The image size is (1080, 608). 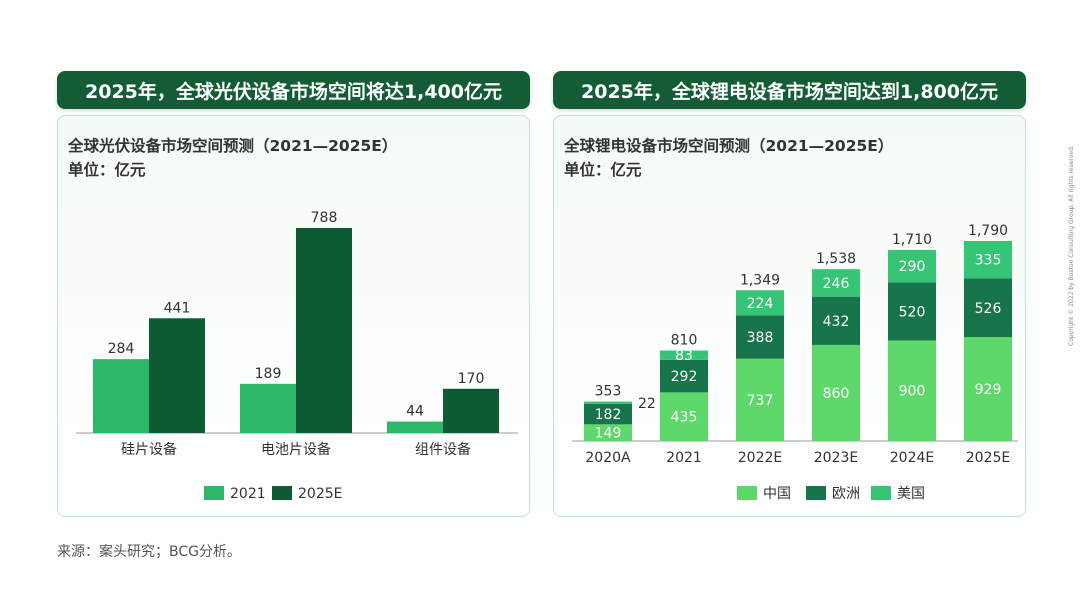 I want to click on li-data-label: 860, so click(x=836, y=394).